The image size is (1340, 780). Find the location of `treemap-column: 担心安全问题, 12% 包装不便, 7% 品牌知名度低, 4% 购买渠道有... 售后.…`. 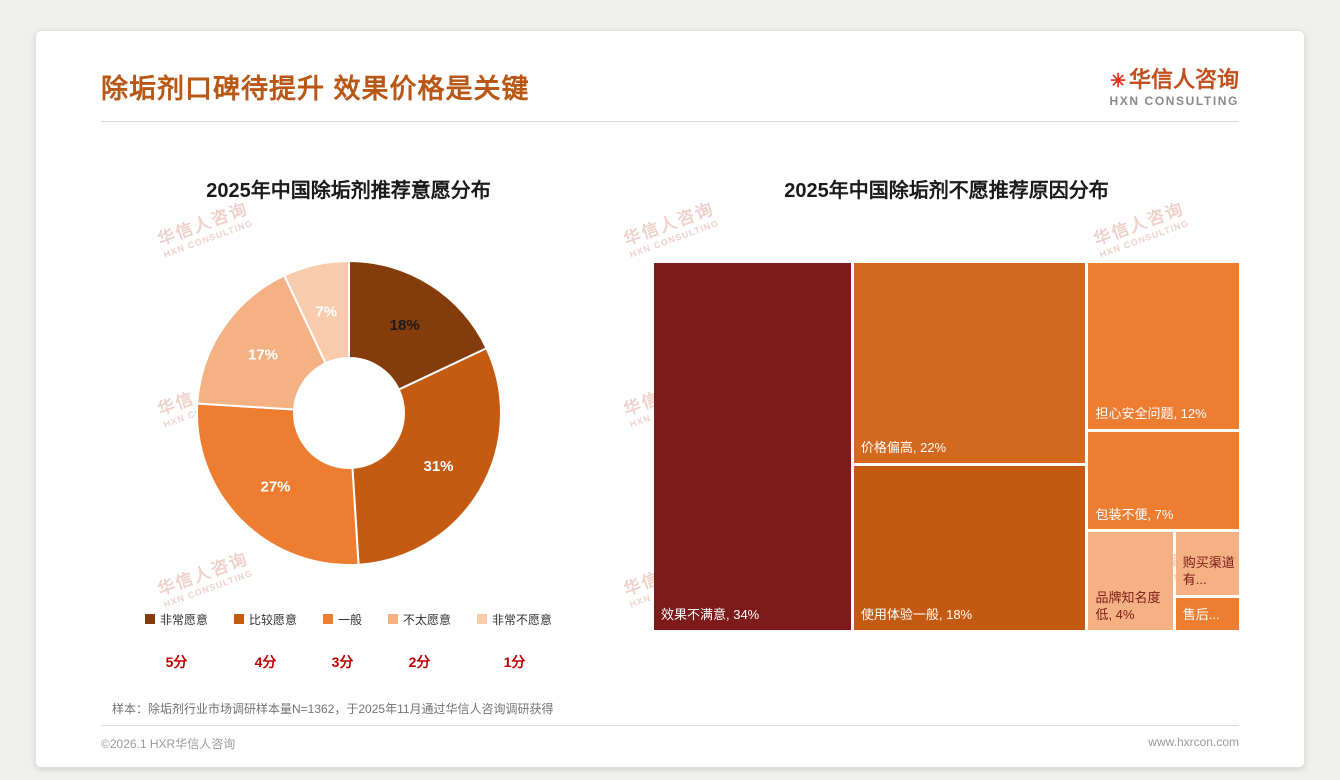

treemap-column: 担心安全问题, 12% 包装不便, 7% 品牌知名度低, 4% 购买渠道有... 售后.… is located at coordinates (1163, 446).